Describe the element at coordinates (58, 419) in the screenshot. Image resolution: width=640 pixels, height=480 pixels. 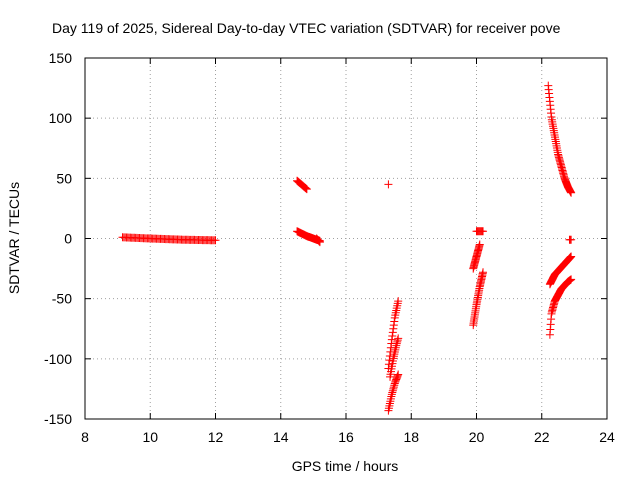
I see `y-tick-label: -150` at that location.